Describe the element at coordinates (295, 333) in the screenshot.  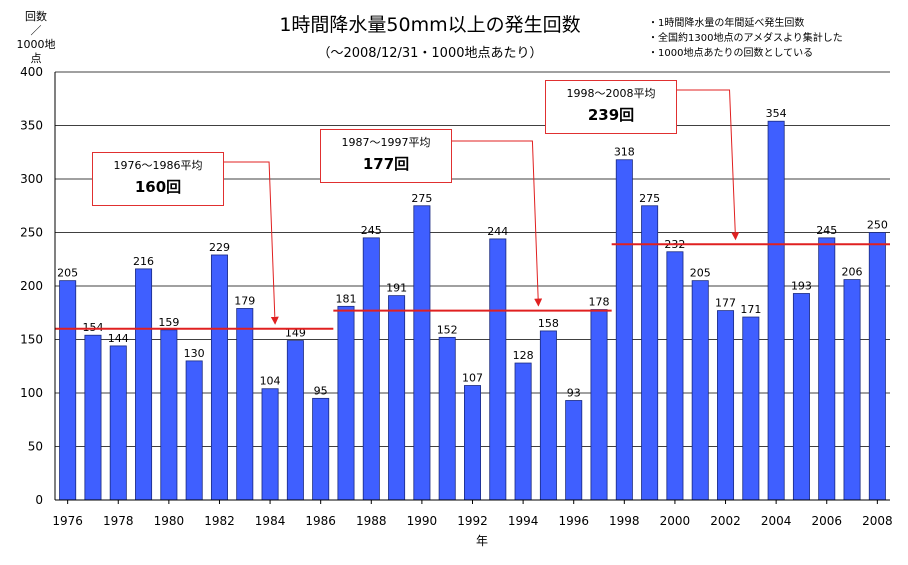
I see `bar-value-label: 149` at that location.